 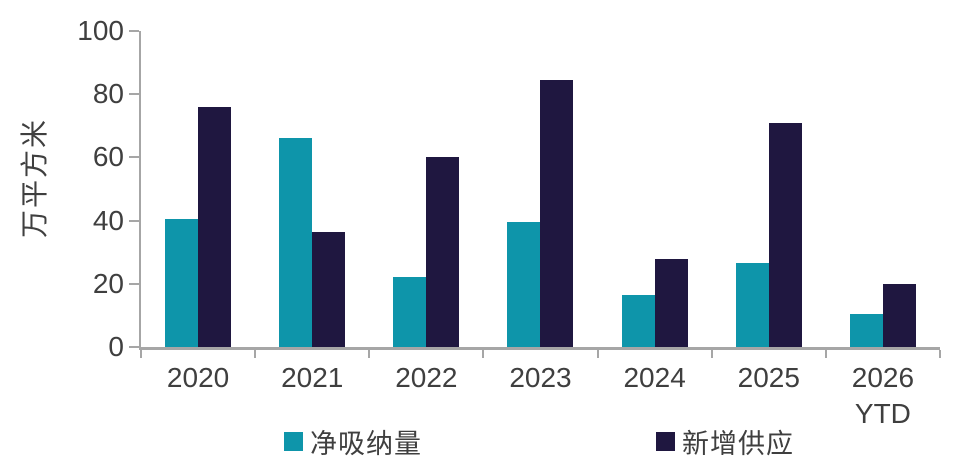 What do you see at coordinates (116, 346) in the screenshot?
I see `y-tick-label: 0` at bounding box center [116, 346].